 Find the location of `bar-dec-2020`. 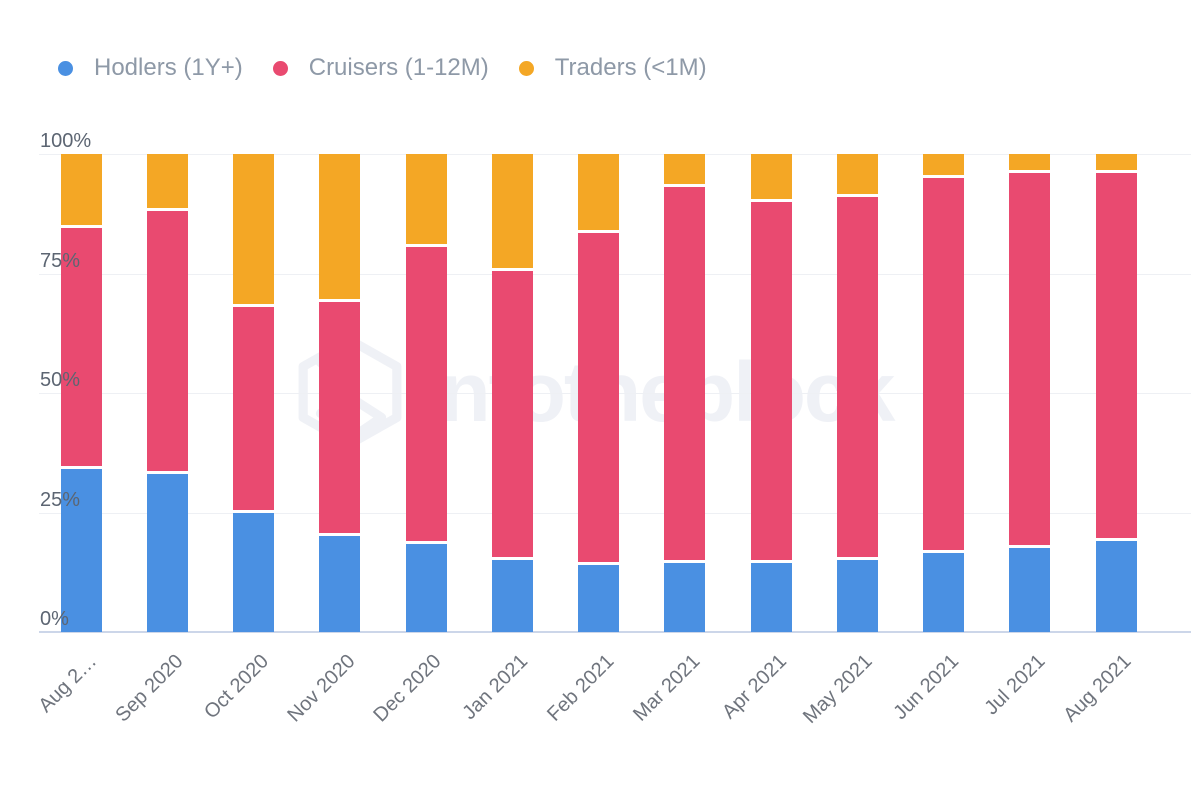

bar-dec-2020 is located at coordinates (426, 393).